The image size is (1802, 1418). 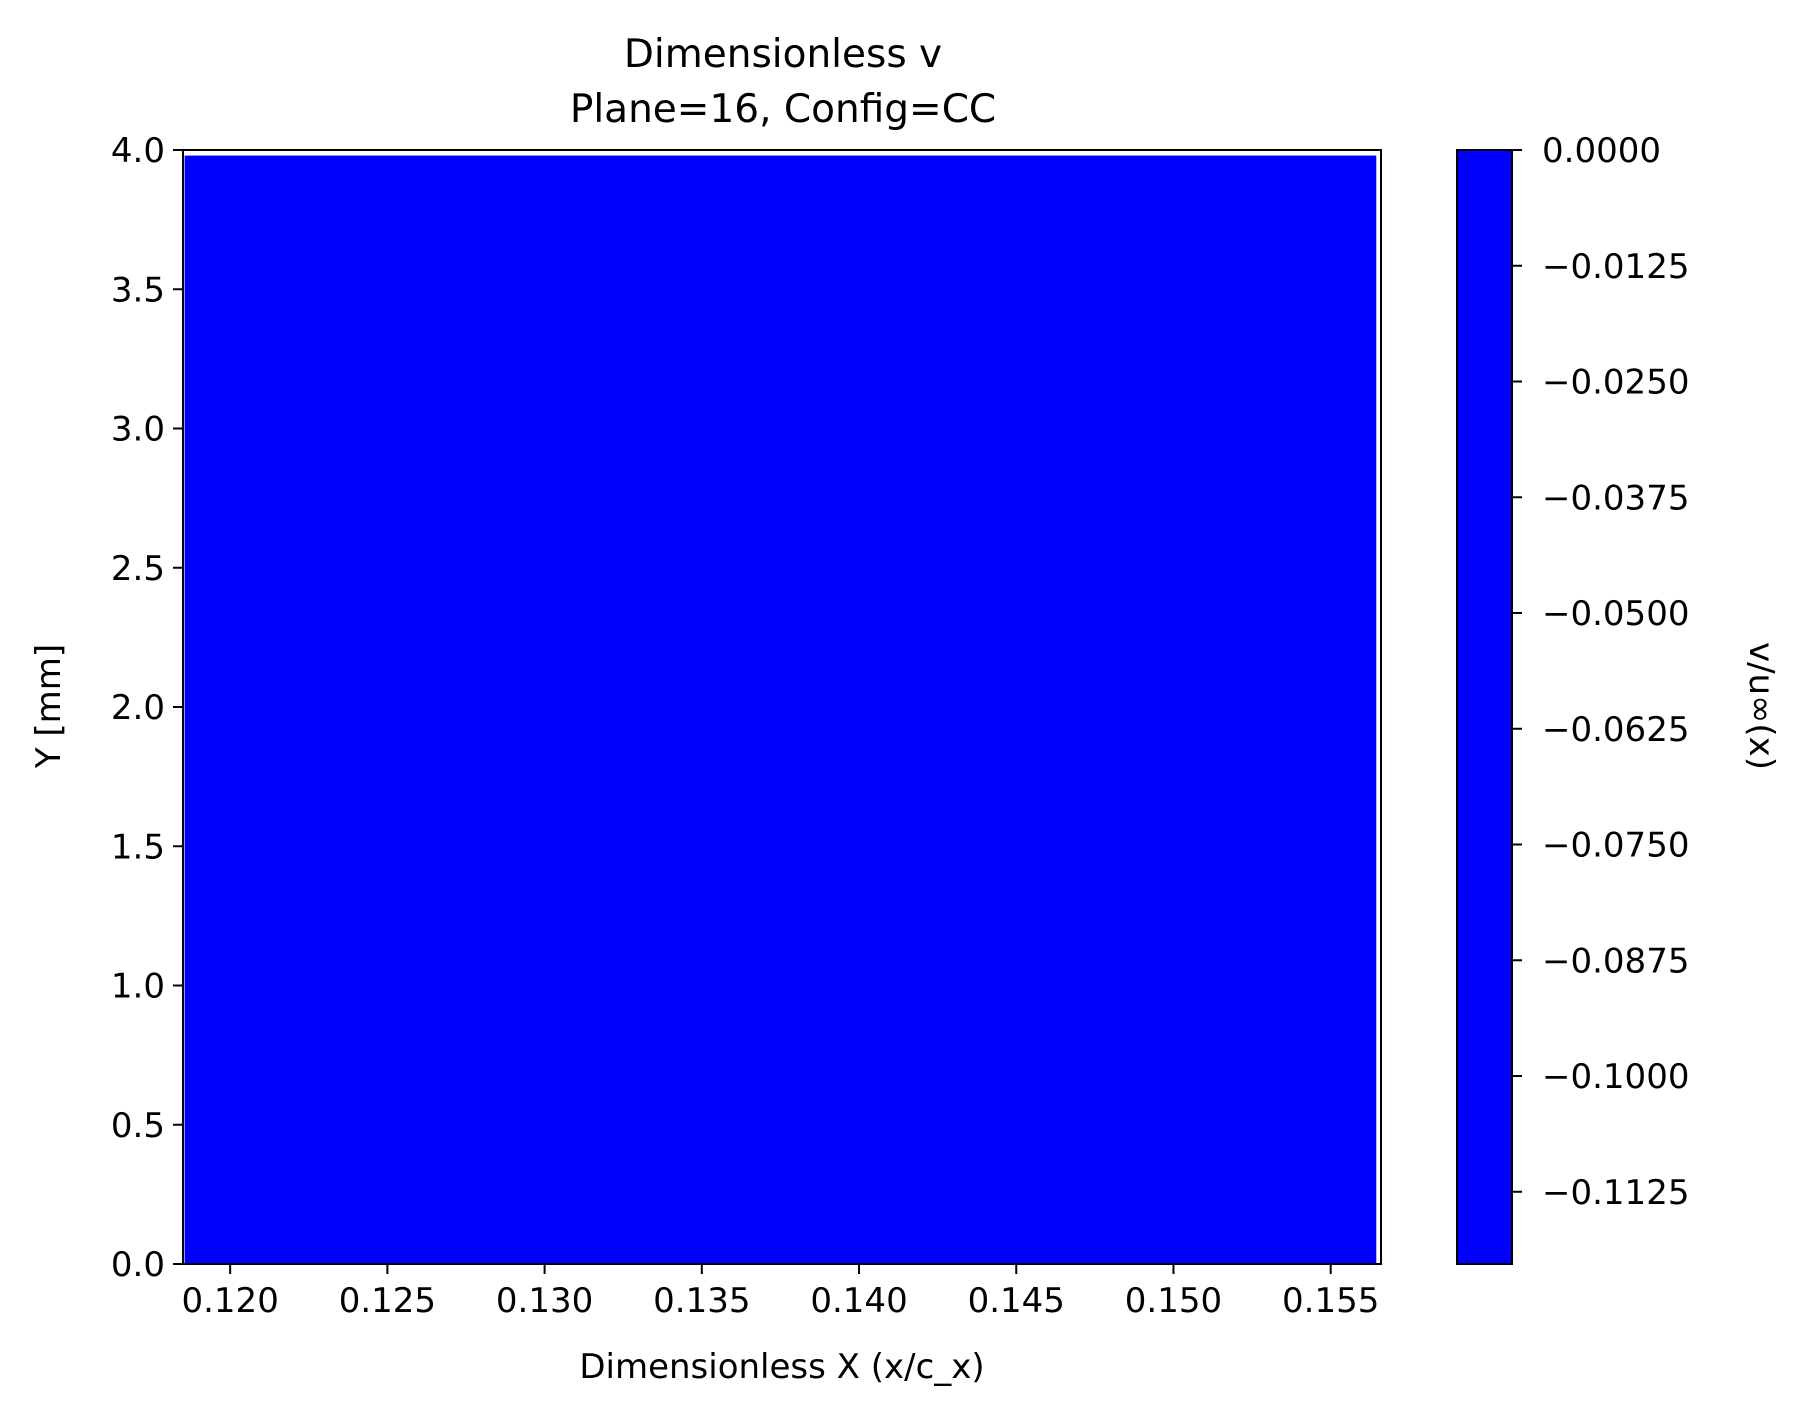 What do you see at coordinates (138, 290) in the screenshot?
I see `y-tick-label: 3.5` at bounding box center [138, 290].